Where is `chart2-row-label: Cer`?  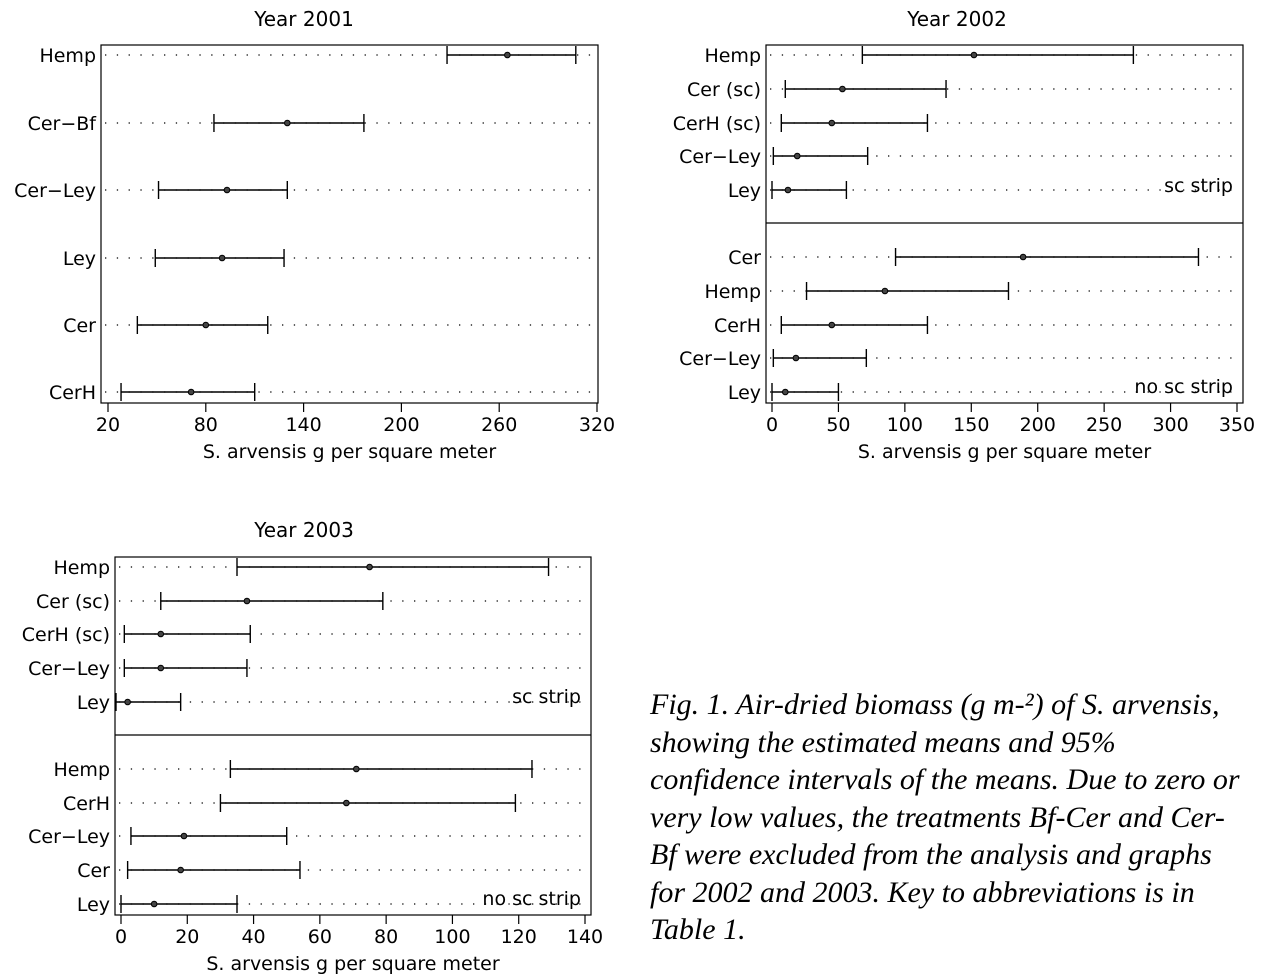
chart2-row-label: Cer is located at coordinates (744, 258).